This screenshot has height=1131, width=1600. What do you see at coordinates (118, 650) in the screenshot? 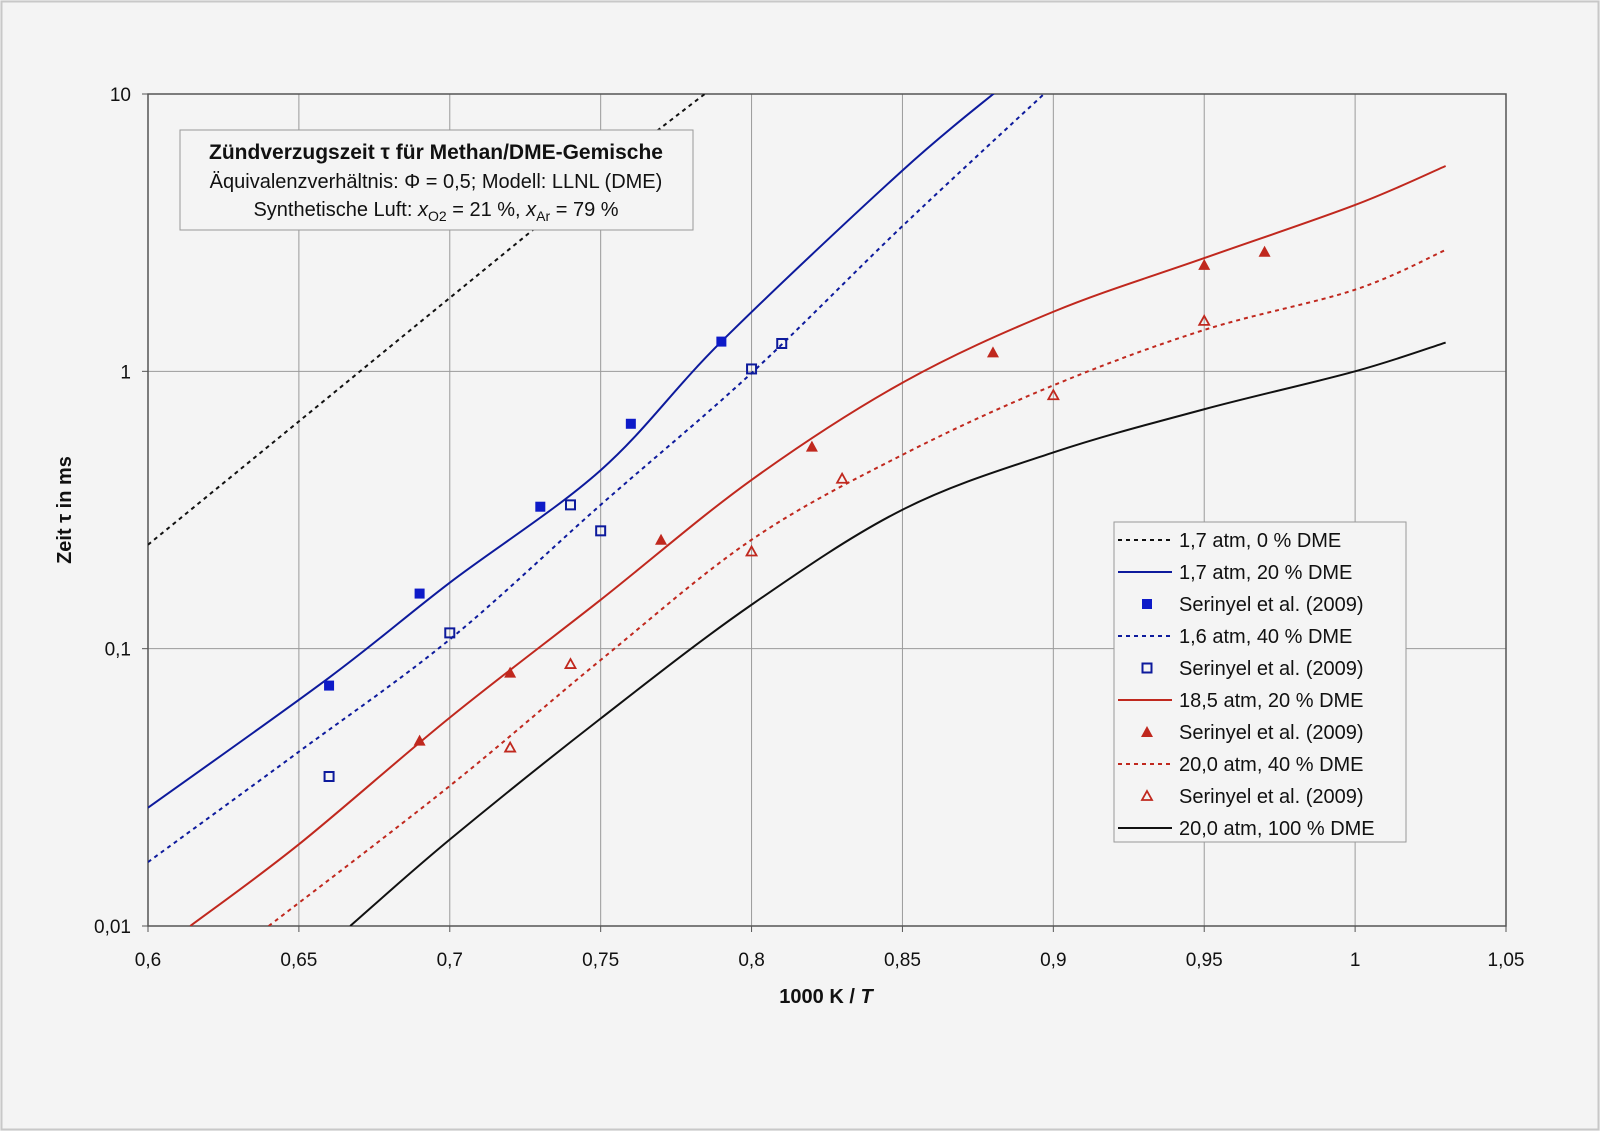
I see `y-tick-label: 0,1` at bounding box center [118, 650].